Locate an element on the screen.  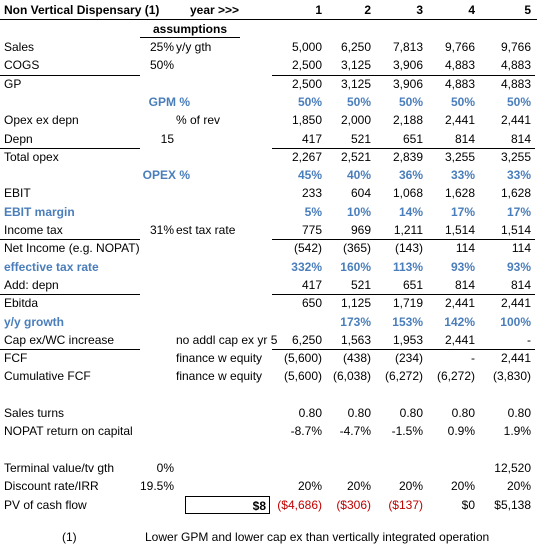
value-cell: 12,520 is located at coordinates (512, 467).